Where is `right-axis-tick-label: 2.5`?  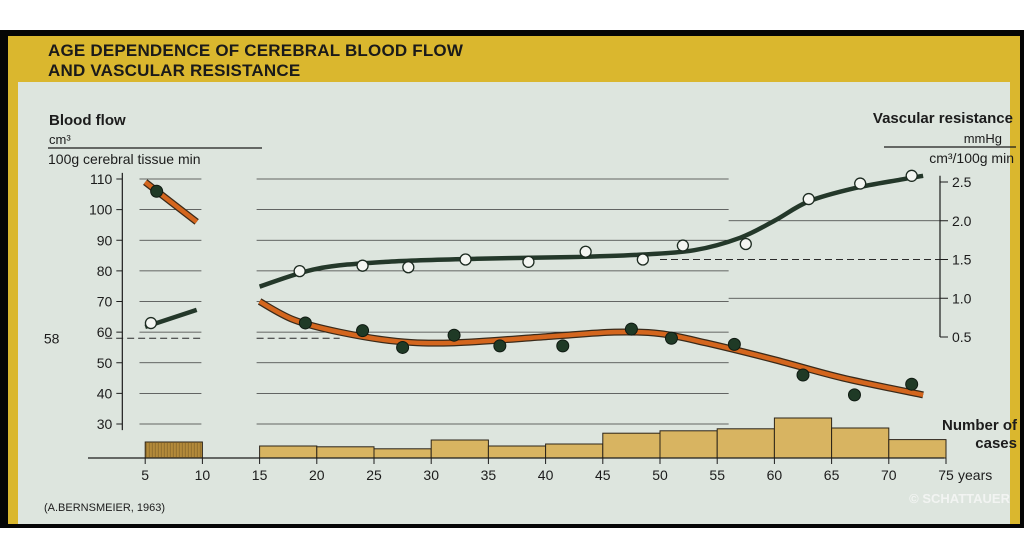
right-axis-tick-label: 2.5 is located at coordinates (962, 182).